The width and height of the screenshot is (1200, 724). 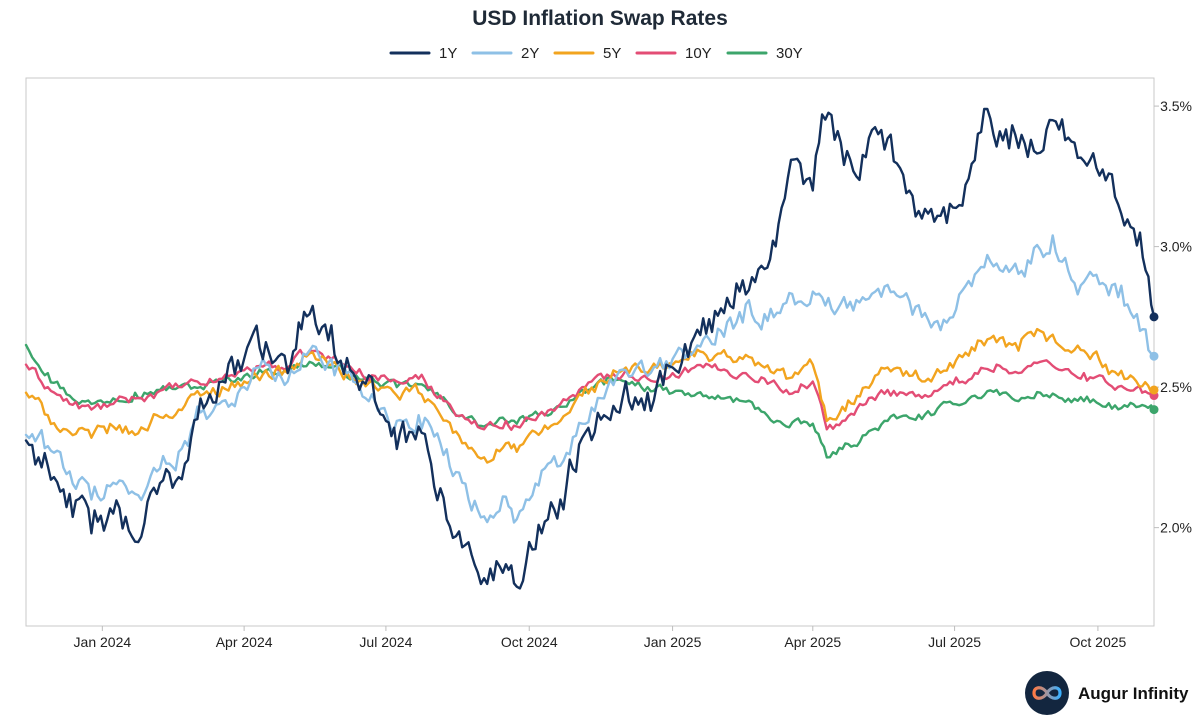 I want to click on x-tick-label: Jan 2024, so click(x=103, y=642).